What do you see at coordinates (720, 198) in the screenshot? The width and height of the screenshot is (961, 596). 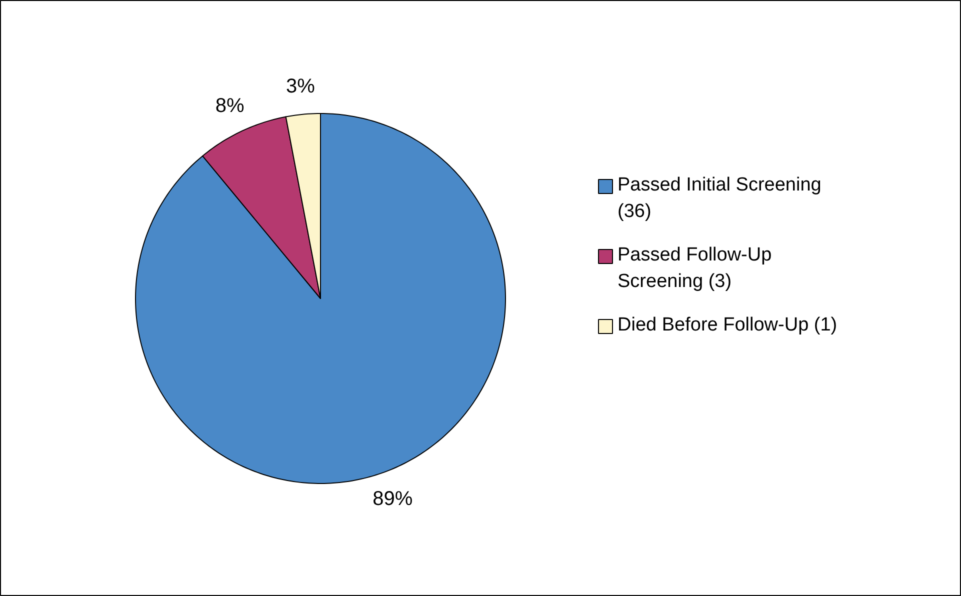 I see `legend-label: Passed Initial Screening (36)` at bounding box center [720, 198].